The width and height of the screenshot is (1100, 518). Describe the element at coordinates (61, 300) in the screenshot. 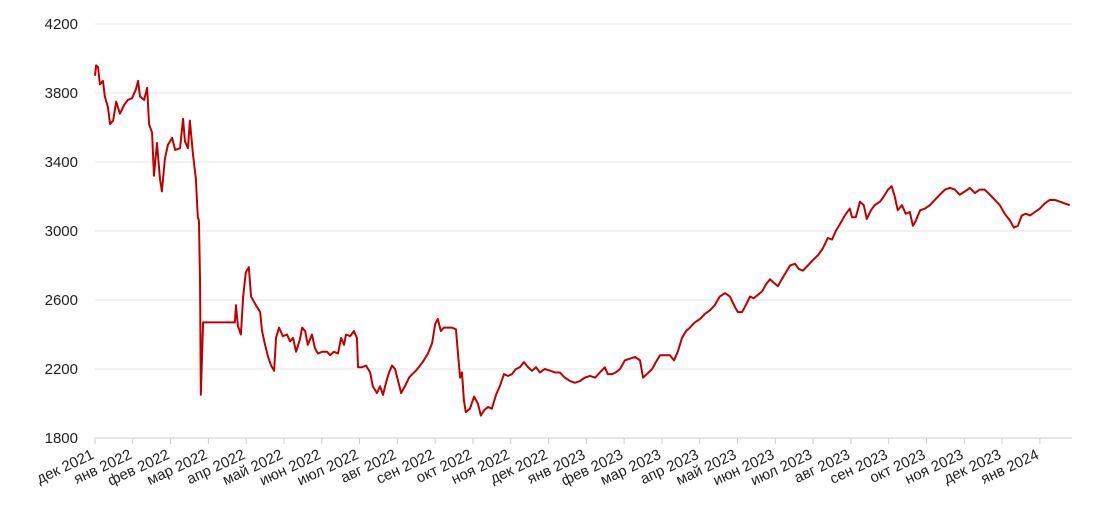

I see `y-tick-label: 2600` at that location.